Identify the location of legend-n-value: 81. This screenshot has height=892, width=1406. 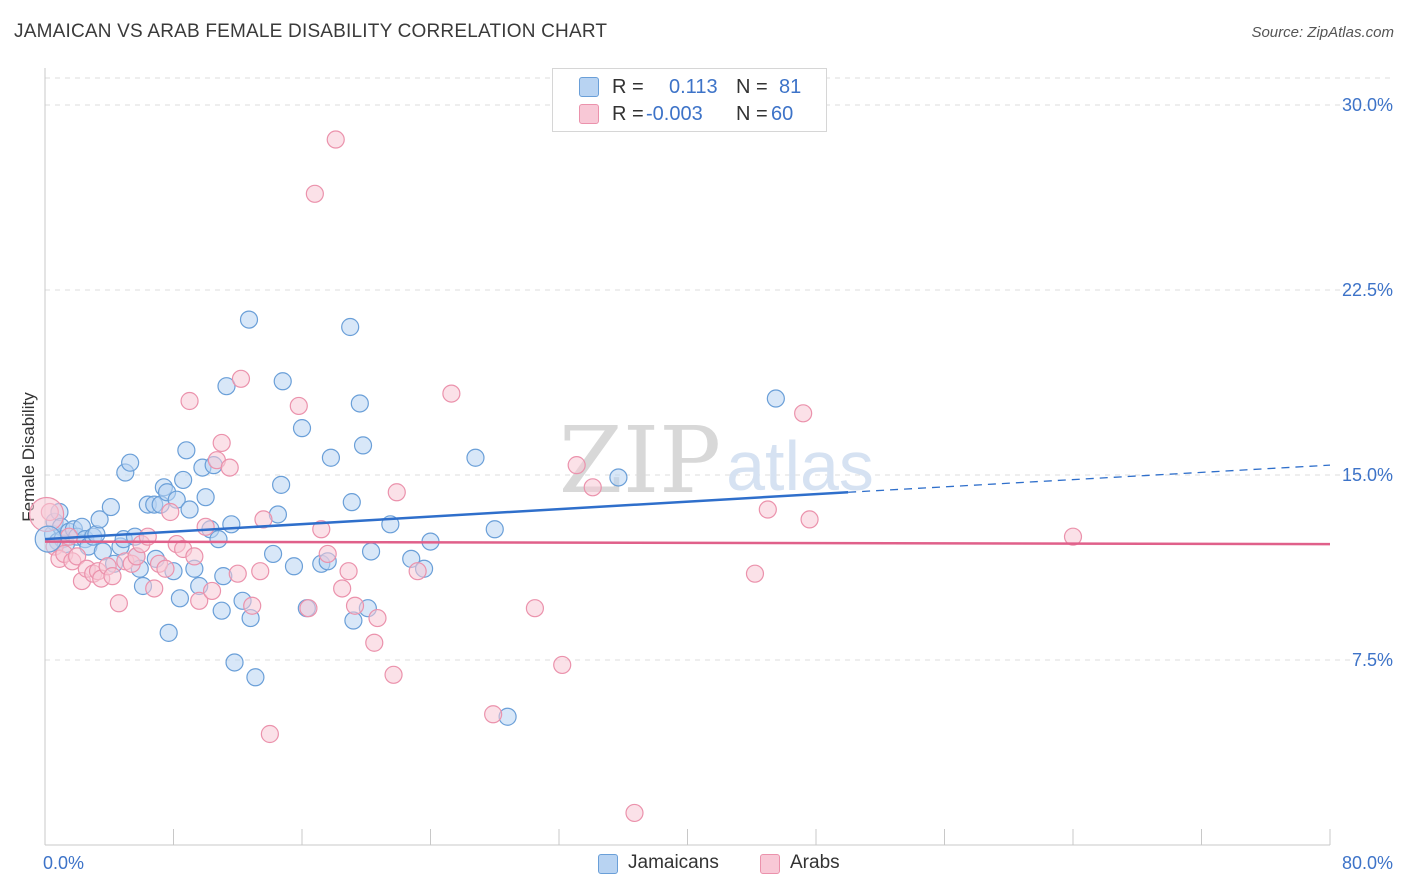
(790, 86).